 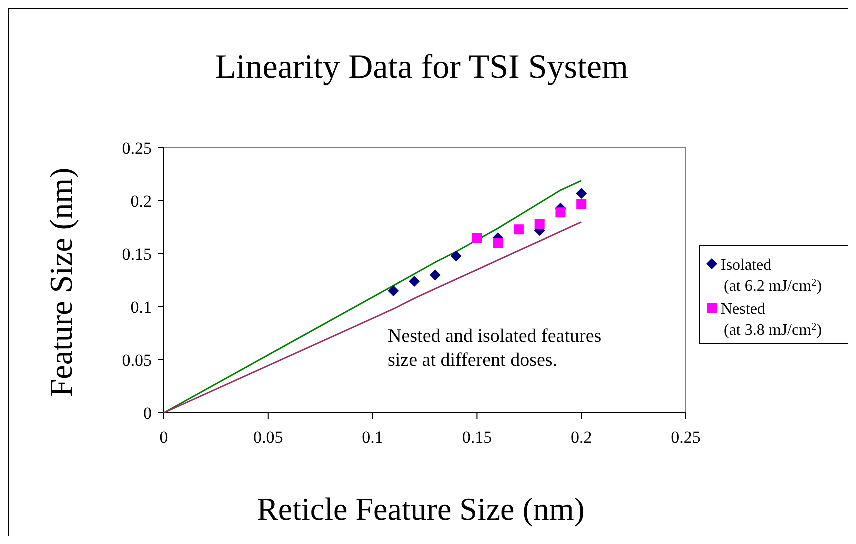 What do you see at coordinates (581, 437) in the screenshot?
I see `x-tick-label: 0.2` at bounding box center [581, 437].